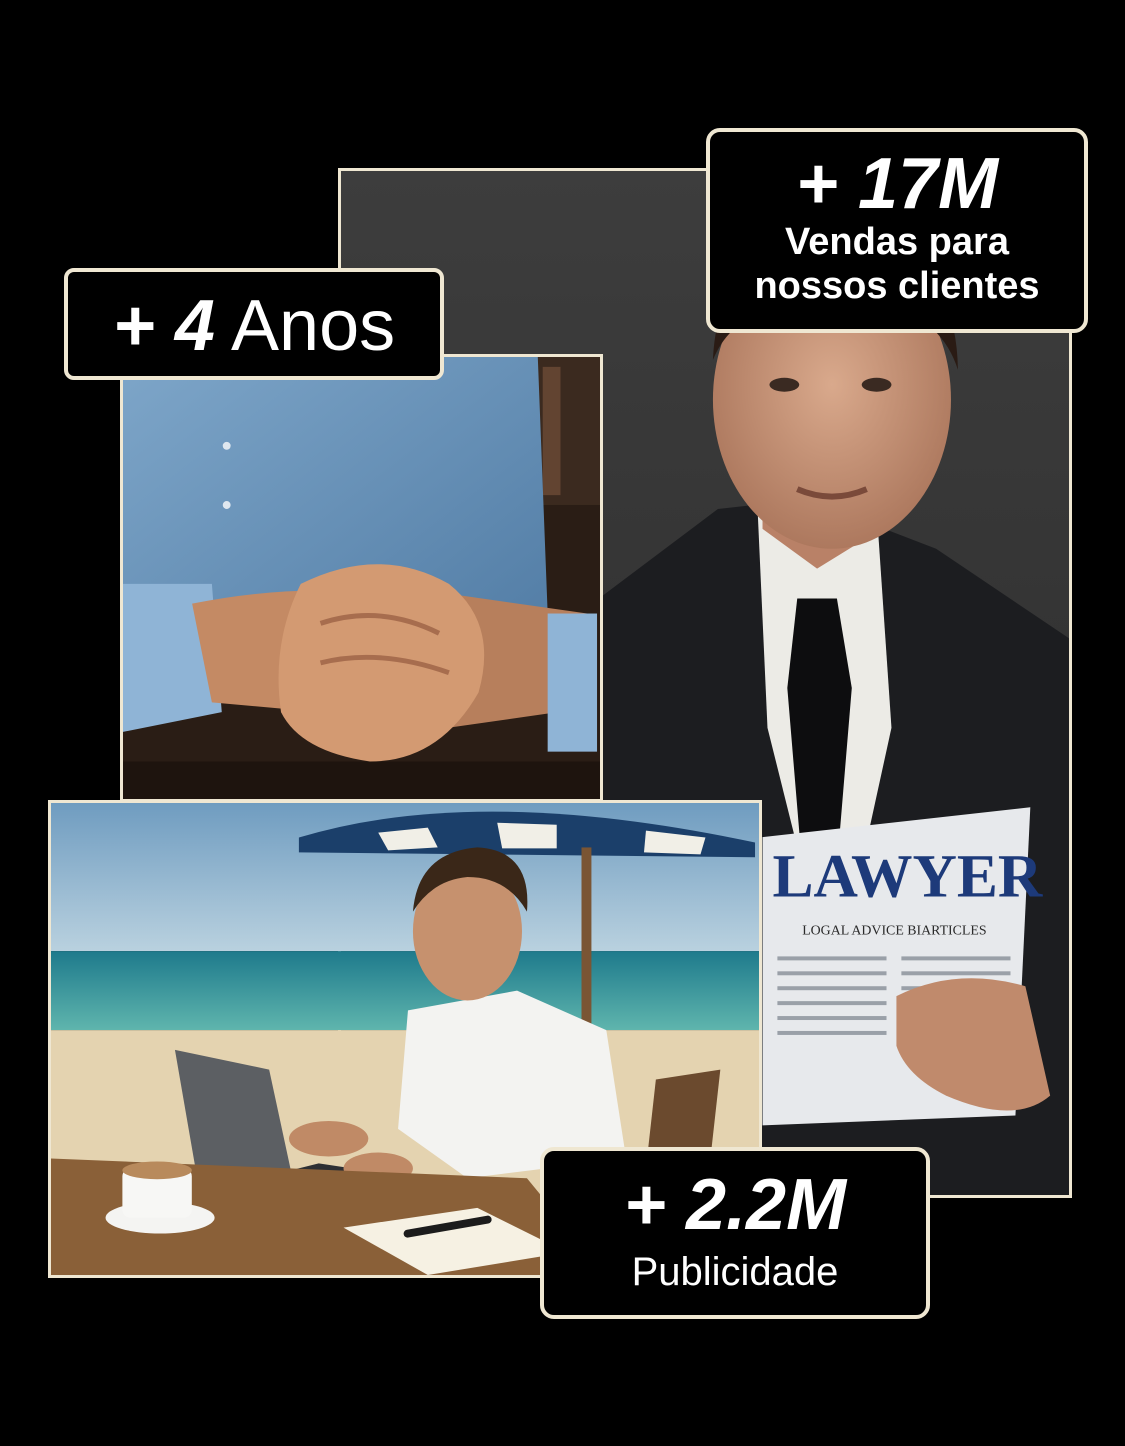  Describe the element at coordinates (897, 184) in the screenshot. I see `sales-value: + 17M` at that location.